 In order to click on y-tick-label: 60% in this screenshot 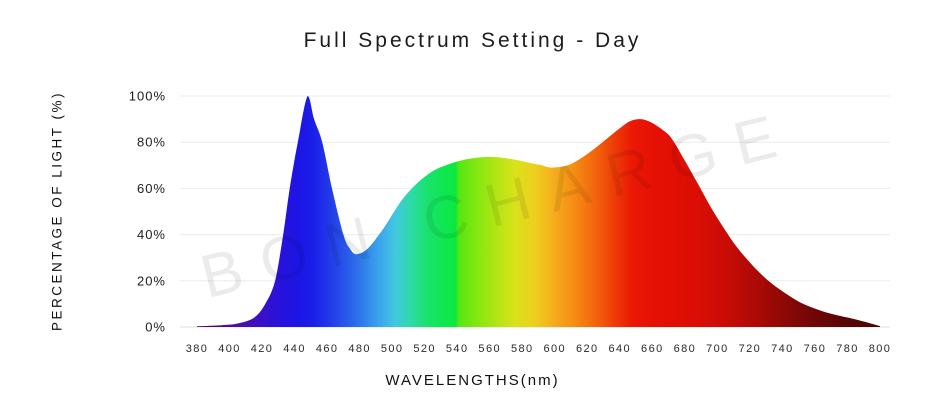, I will do `click(151, 188)`.